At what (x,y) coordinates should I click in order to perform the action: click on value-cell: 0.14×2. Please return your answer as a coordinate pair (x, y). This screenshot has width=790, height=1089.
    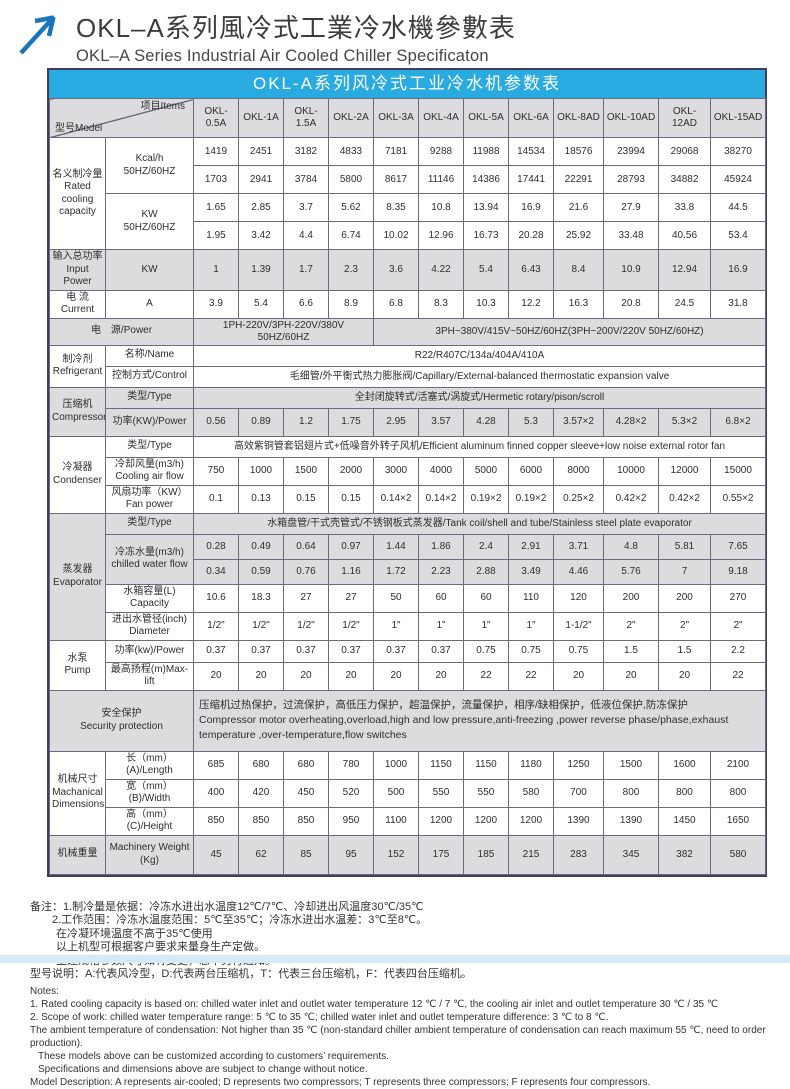
    Looking at the image, I should click on (441, 499).